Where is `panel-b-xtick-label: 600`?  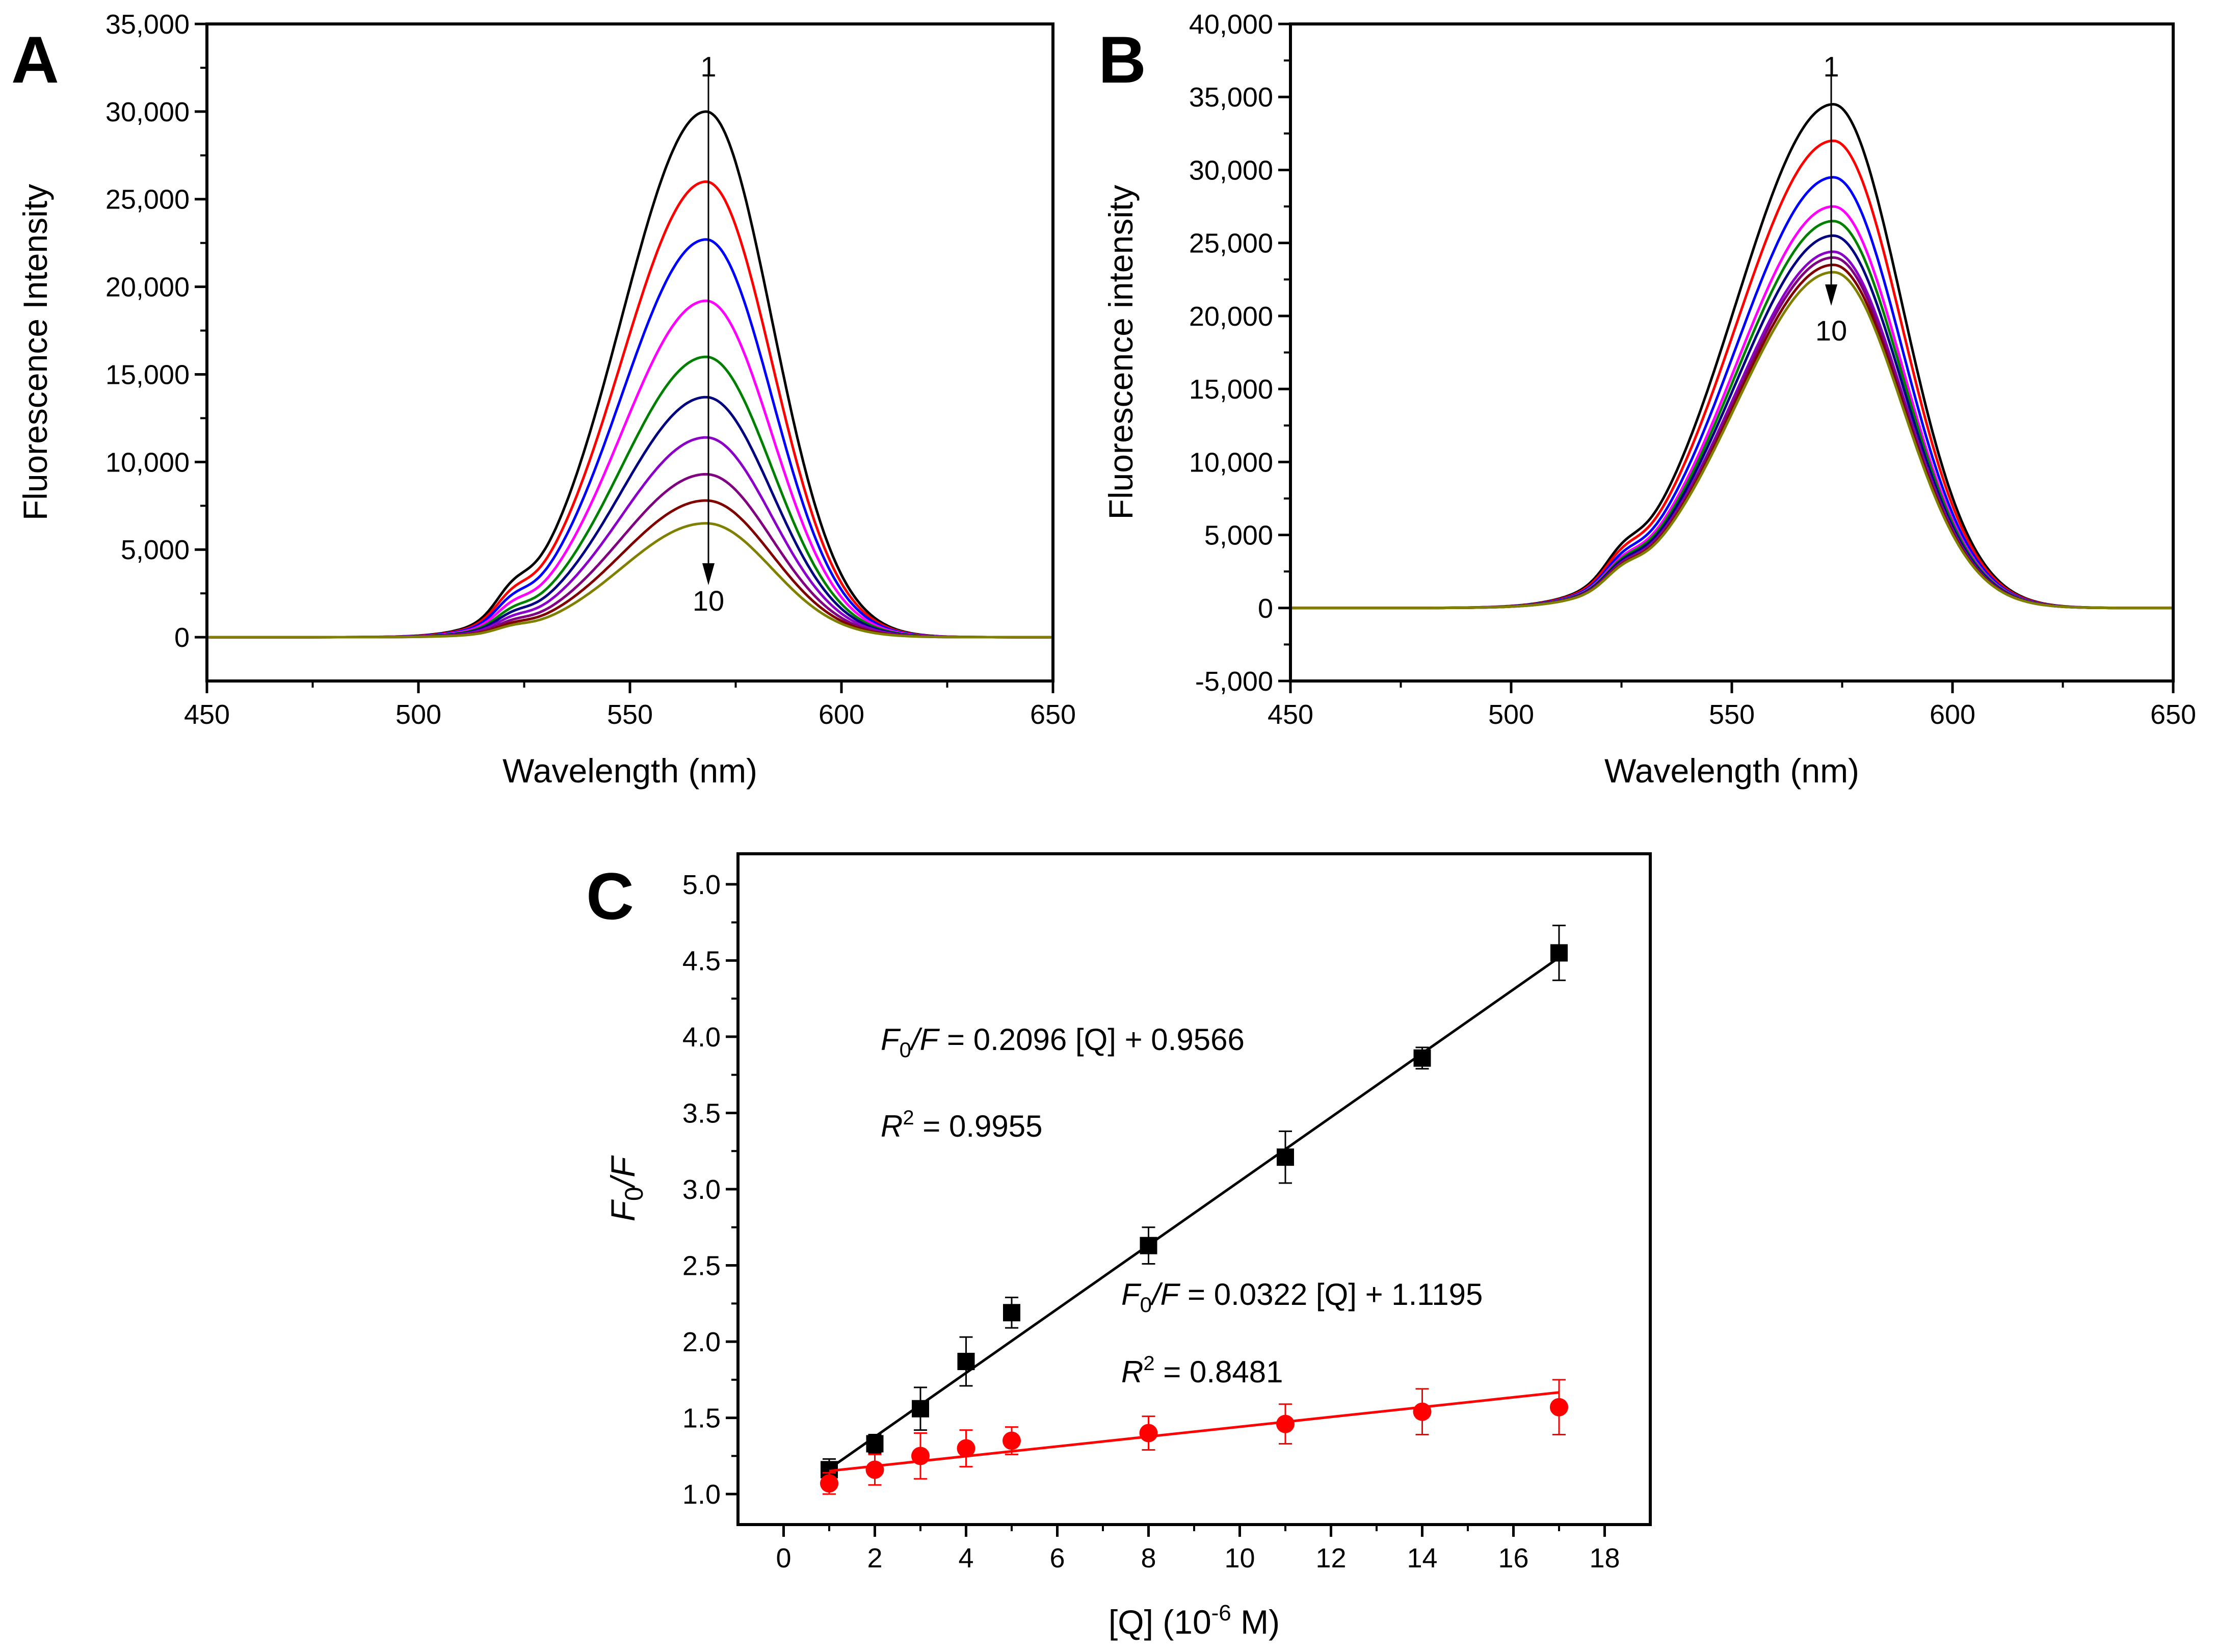 panel-b-xtick-label: 600 is located at coordinates (1952, 714).